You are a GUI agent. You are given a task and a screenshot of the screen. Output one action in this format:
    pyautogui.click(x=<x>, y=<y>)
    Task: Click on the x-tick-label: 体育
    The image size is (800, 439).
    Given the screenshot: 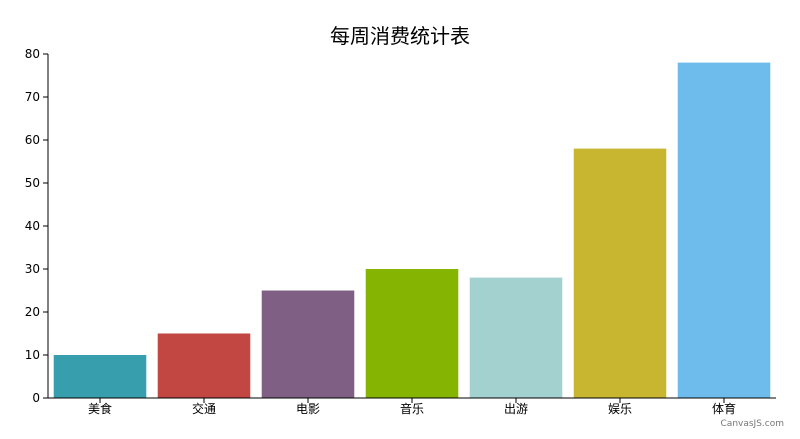 What is the action you would take?
    pyautogui.click(x=724, y=408)
    